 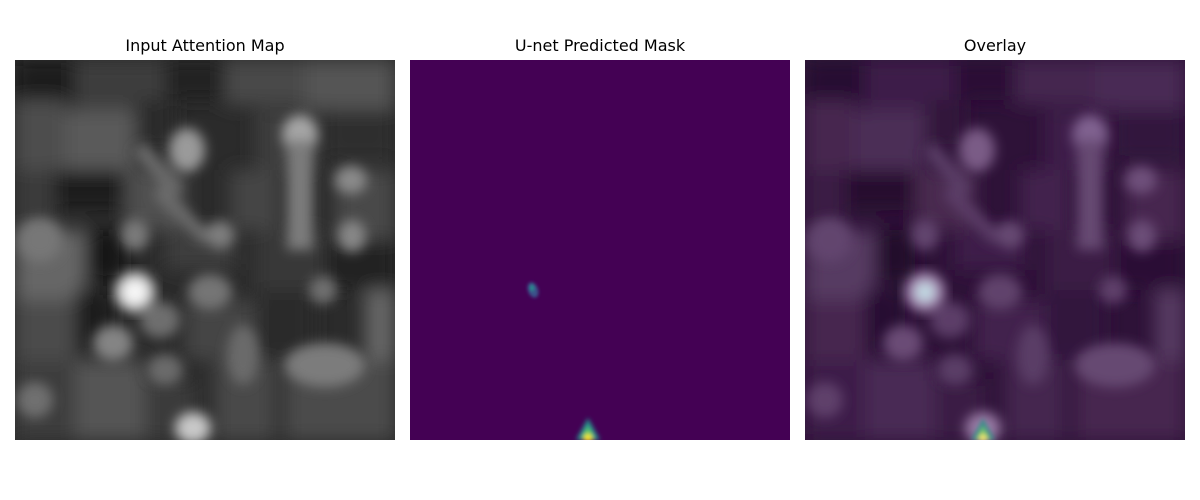 What do you see at coordinates (135, 292) in the screenshot?
I see `attention-peak` at bounding box center [135, 292].